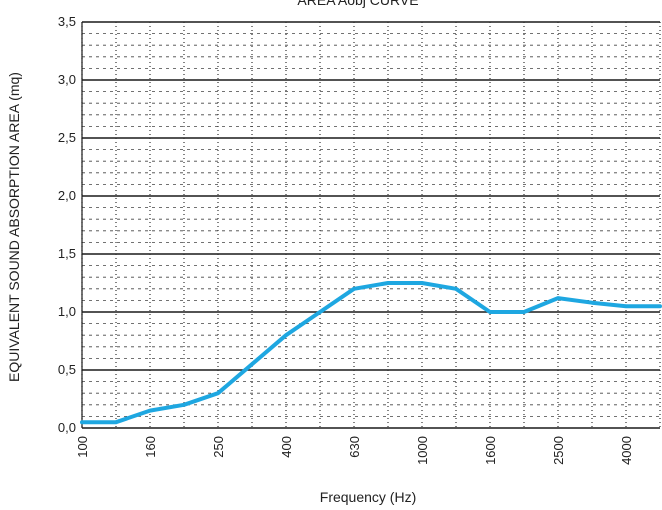 This screenshot has height=510, width=662. What do you see at coordinates (67, 137) in the screenshot?
I see `y-tick-label: 2,5` at bounding box center [67, 137].